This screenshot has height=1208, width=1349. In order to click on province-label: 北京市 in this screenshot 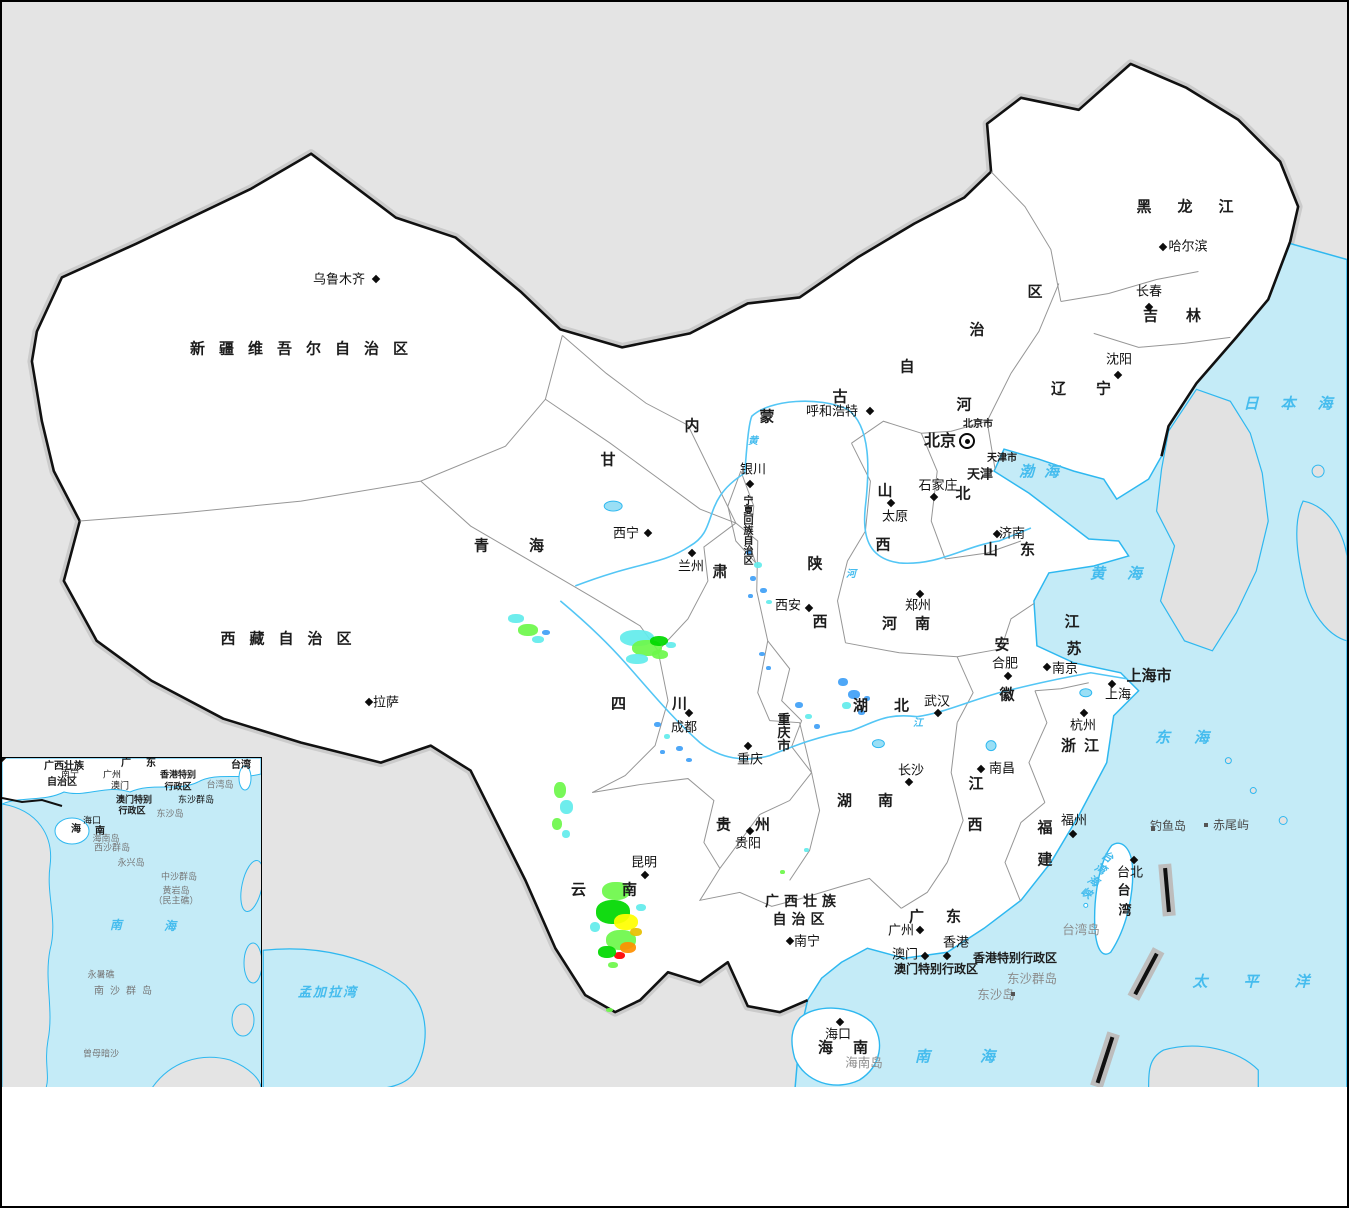, I will do `click(978, 424)`.